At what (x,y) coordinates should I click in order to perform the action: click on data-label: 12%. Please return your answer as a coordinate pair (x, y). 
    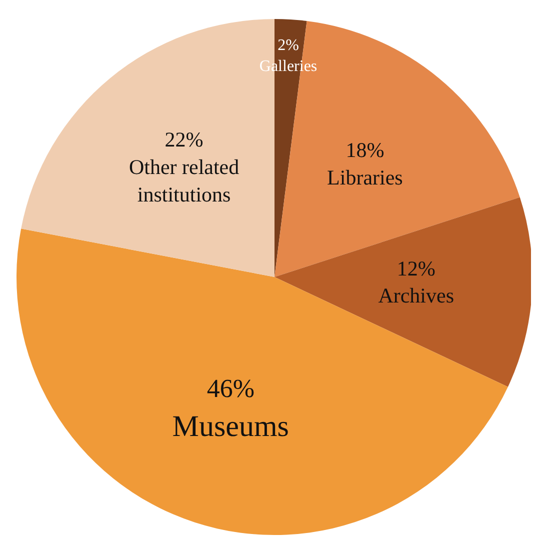
    Looking at the image, I should click on (416, 268).